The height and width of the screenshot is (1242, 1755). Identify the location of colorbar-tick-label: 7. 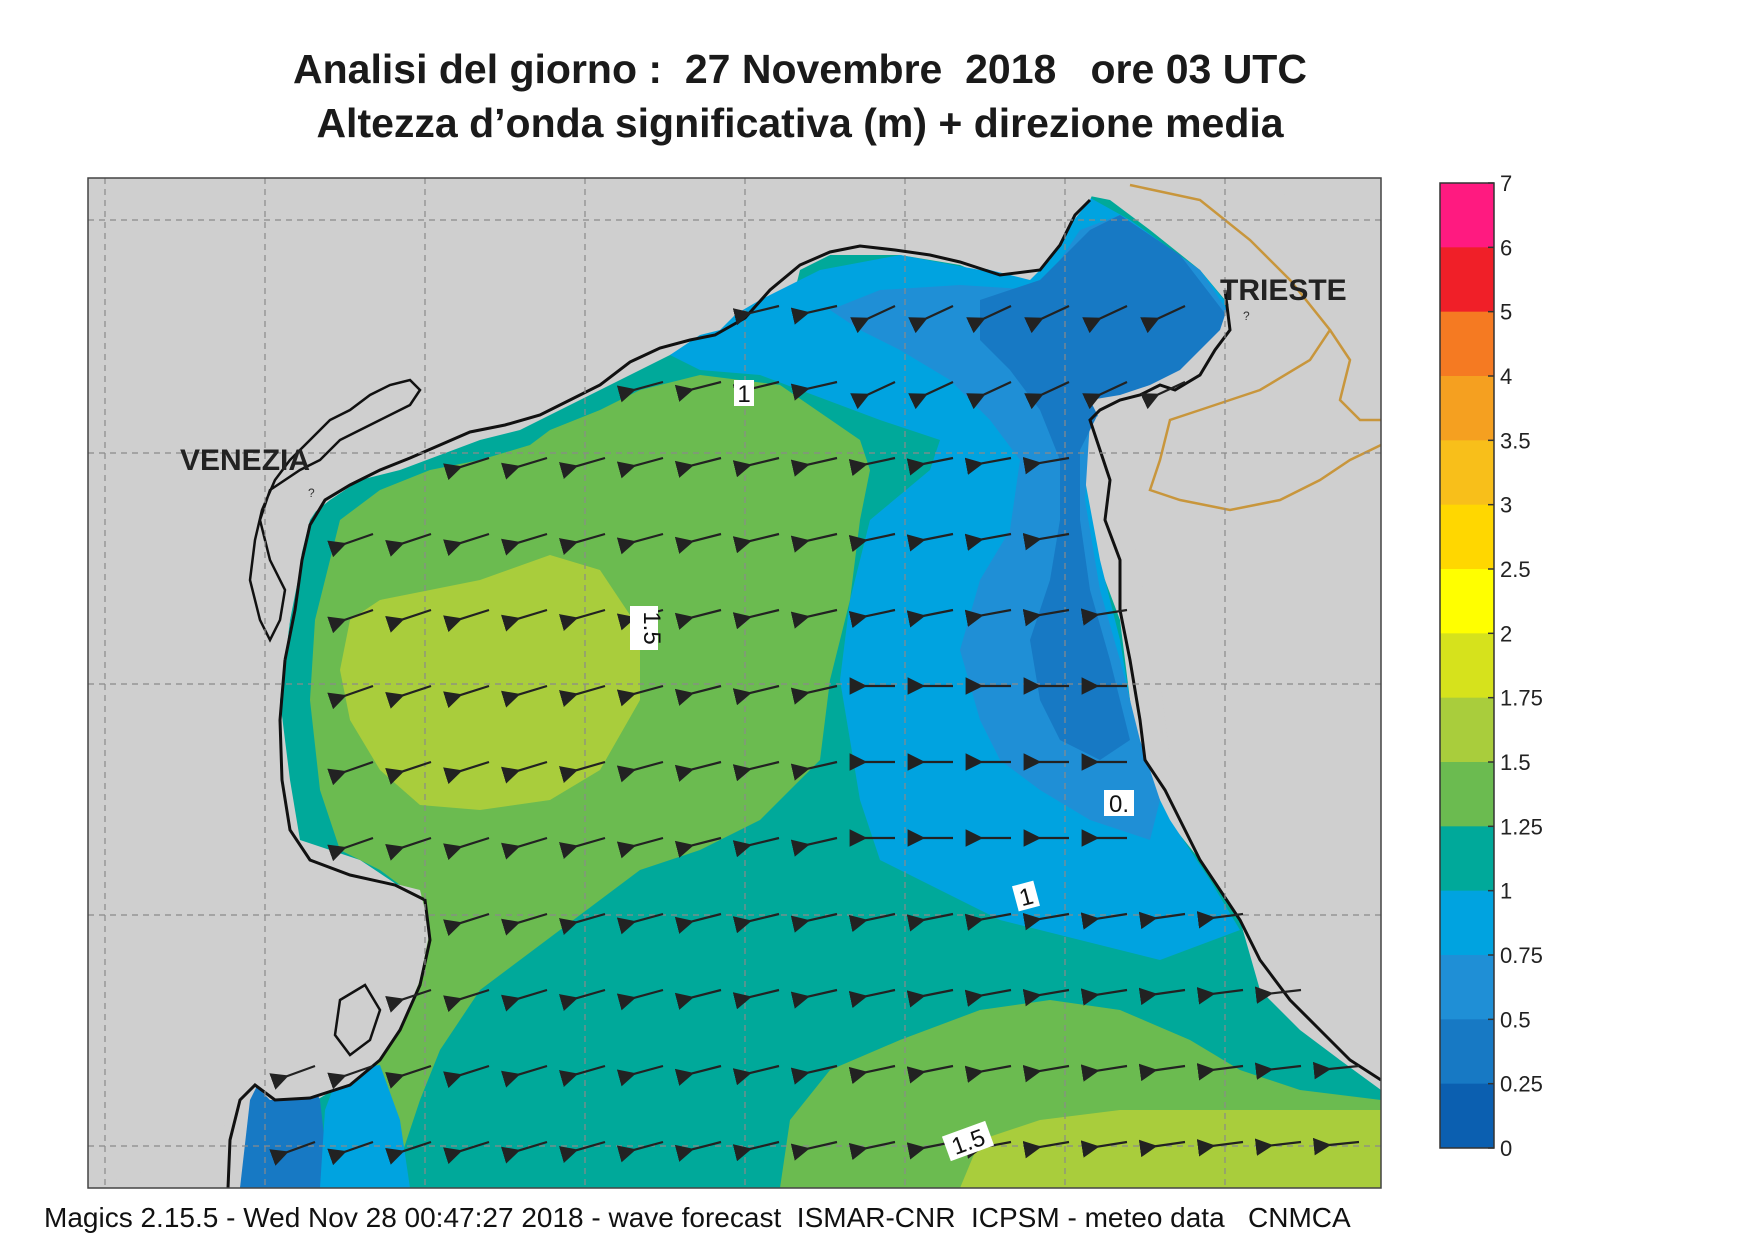
(1506, 183).